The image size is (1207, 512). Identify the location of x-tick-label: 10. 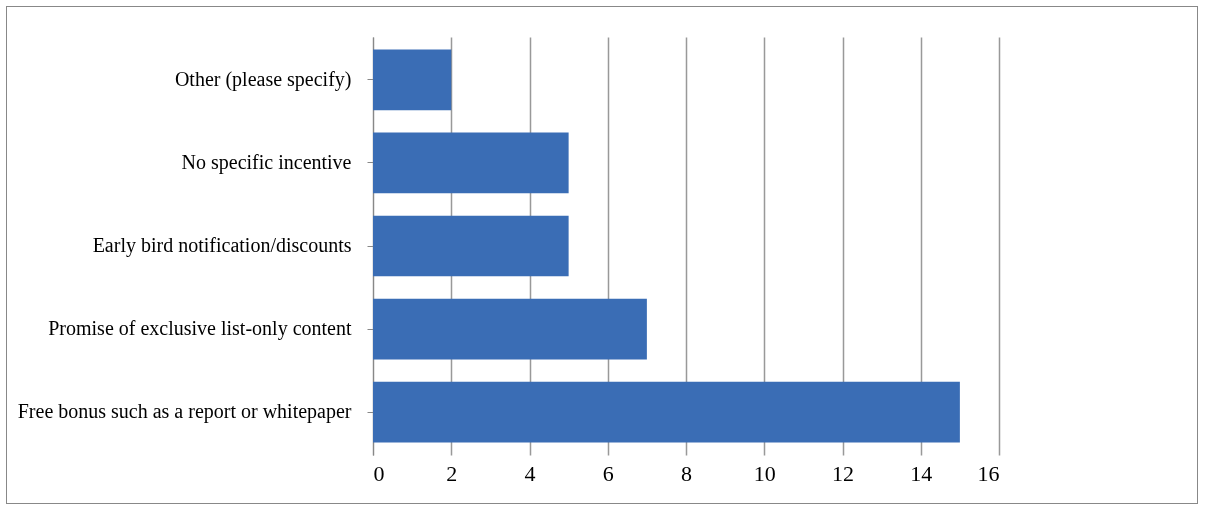
(764, 473).